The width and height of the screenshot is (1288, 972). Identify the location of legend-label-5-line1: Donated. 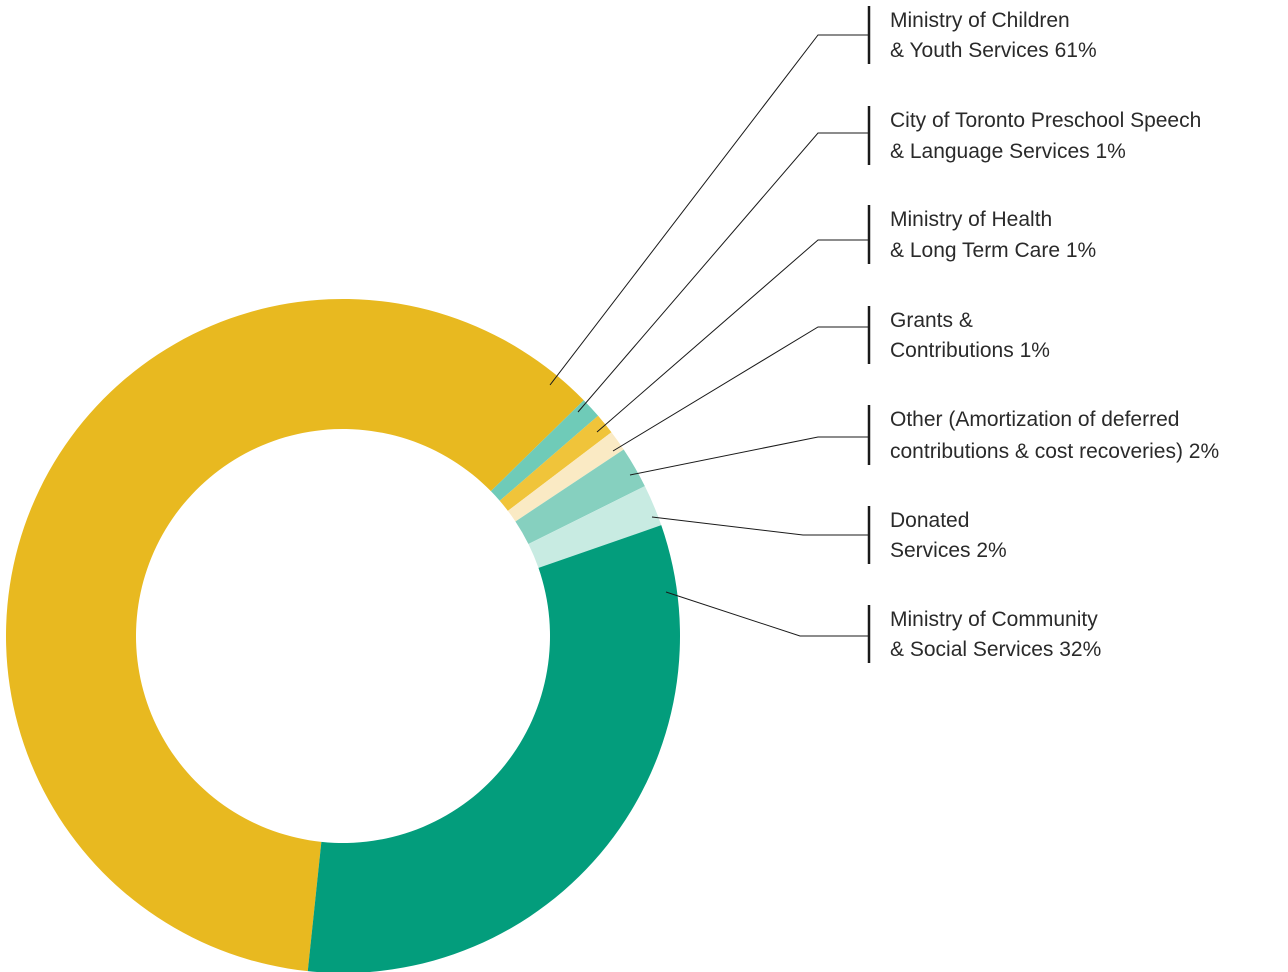
(929, 520).